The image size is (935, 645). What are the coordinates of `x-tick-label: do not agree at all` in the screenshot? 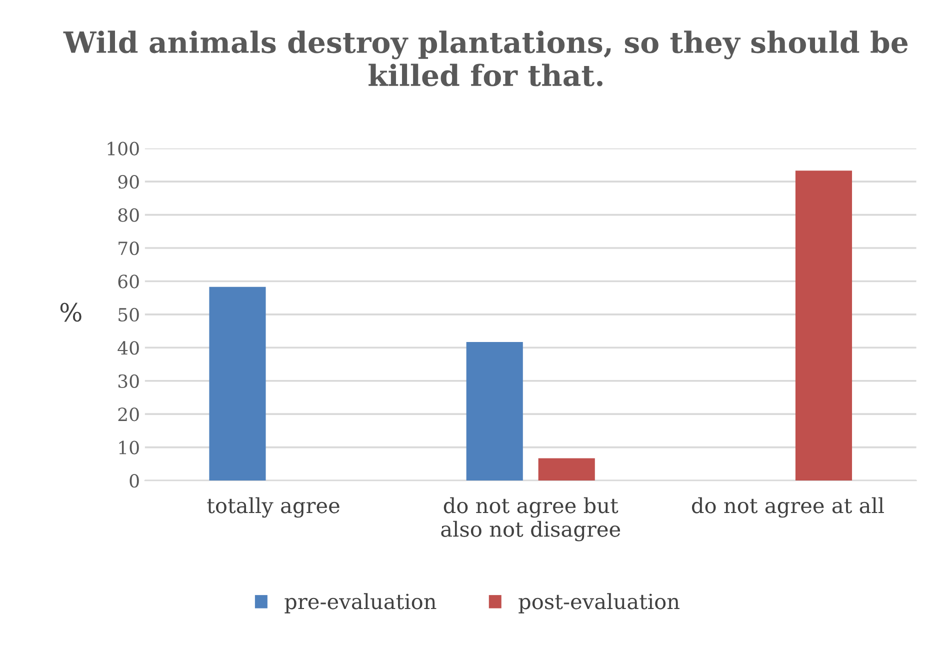 It's located at (788, 507).